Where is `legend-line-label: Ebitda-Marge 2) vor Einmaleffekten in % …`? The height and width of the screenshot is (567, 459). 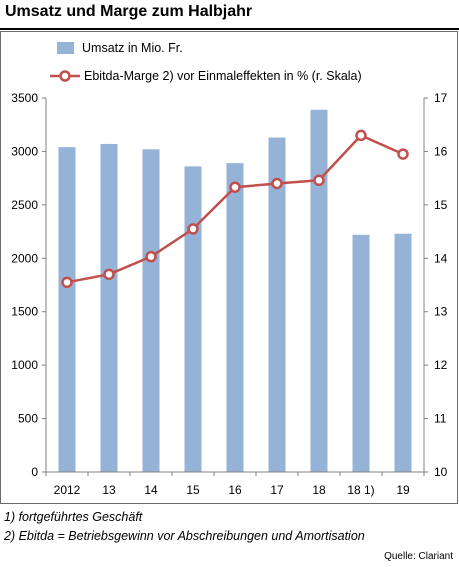 legend-line-label: Ebitda-Marge 2) vor Einmaleffekten in % … is located at coordinates (223, 76).